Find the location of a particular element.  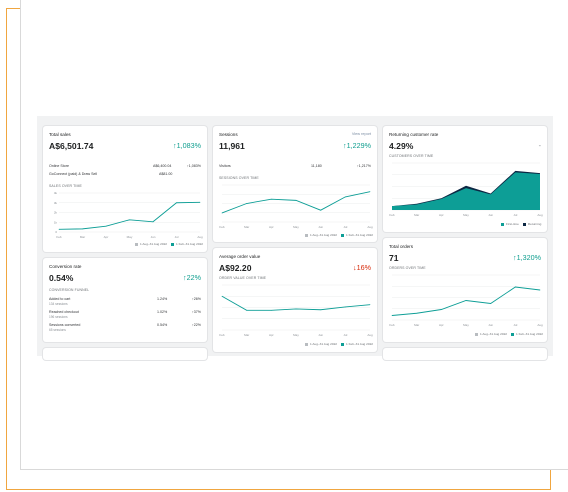

legend-swatch-returning is located at coordinates (524, 224).